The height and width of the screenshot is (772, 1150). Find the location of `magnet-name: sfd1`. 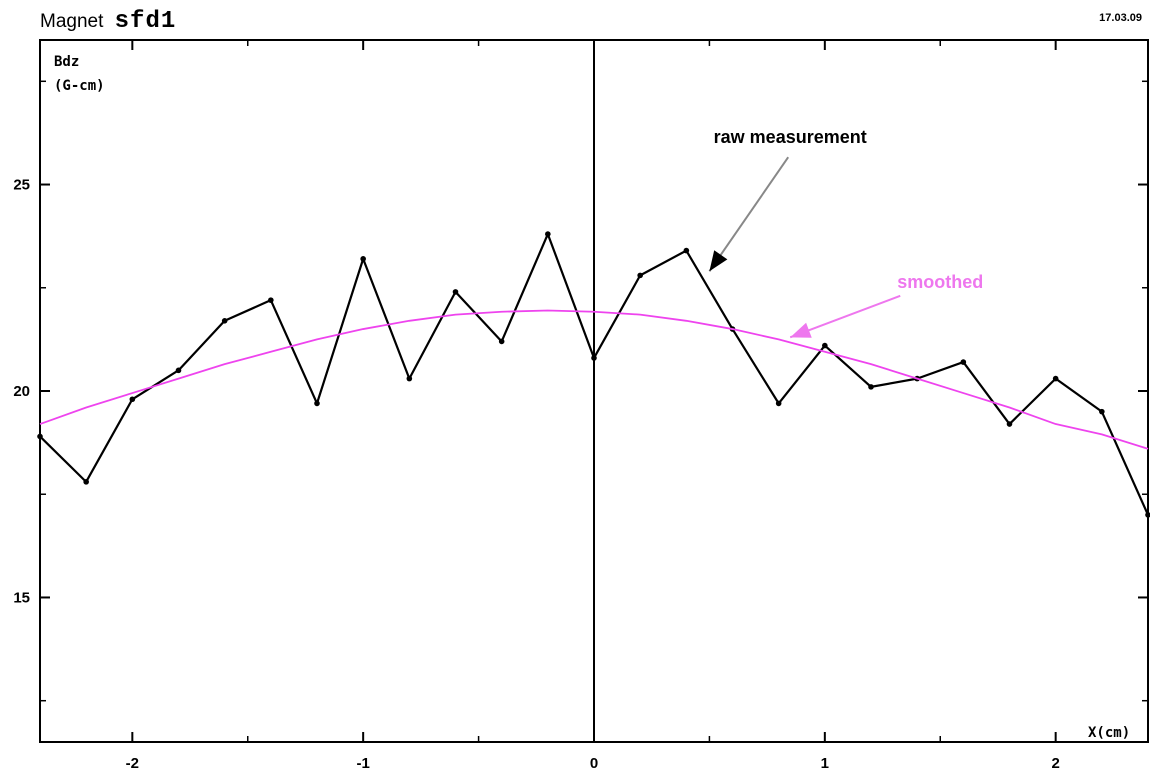

magnet-name: sfd1 is located at coordinates (145, 21).